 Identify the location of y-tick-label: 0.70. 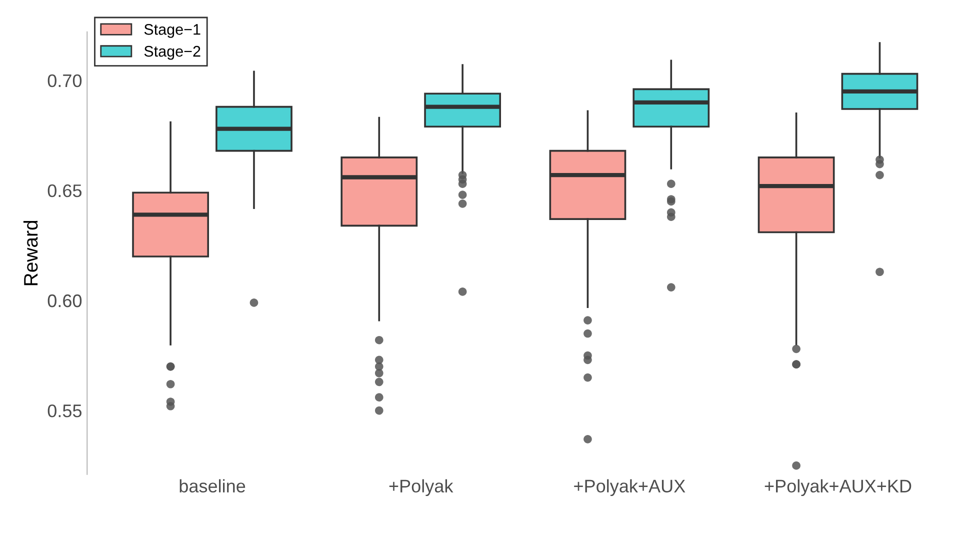
(65, 81).